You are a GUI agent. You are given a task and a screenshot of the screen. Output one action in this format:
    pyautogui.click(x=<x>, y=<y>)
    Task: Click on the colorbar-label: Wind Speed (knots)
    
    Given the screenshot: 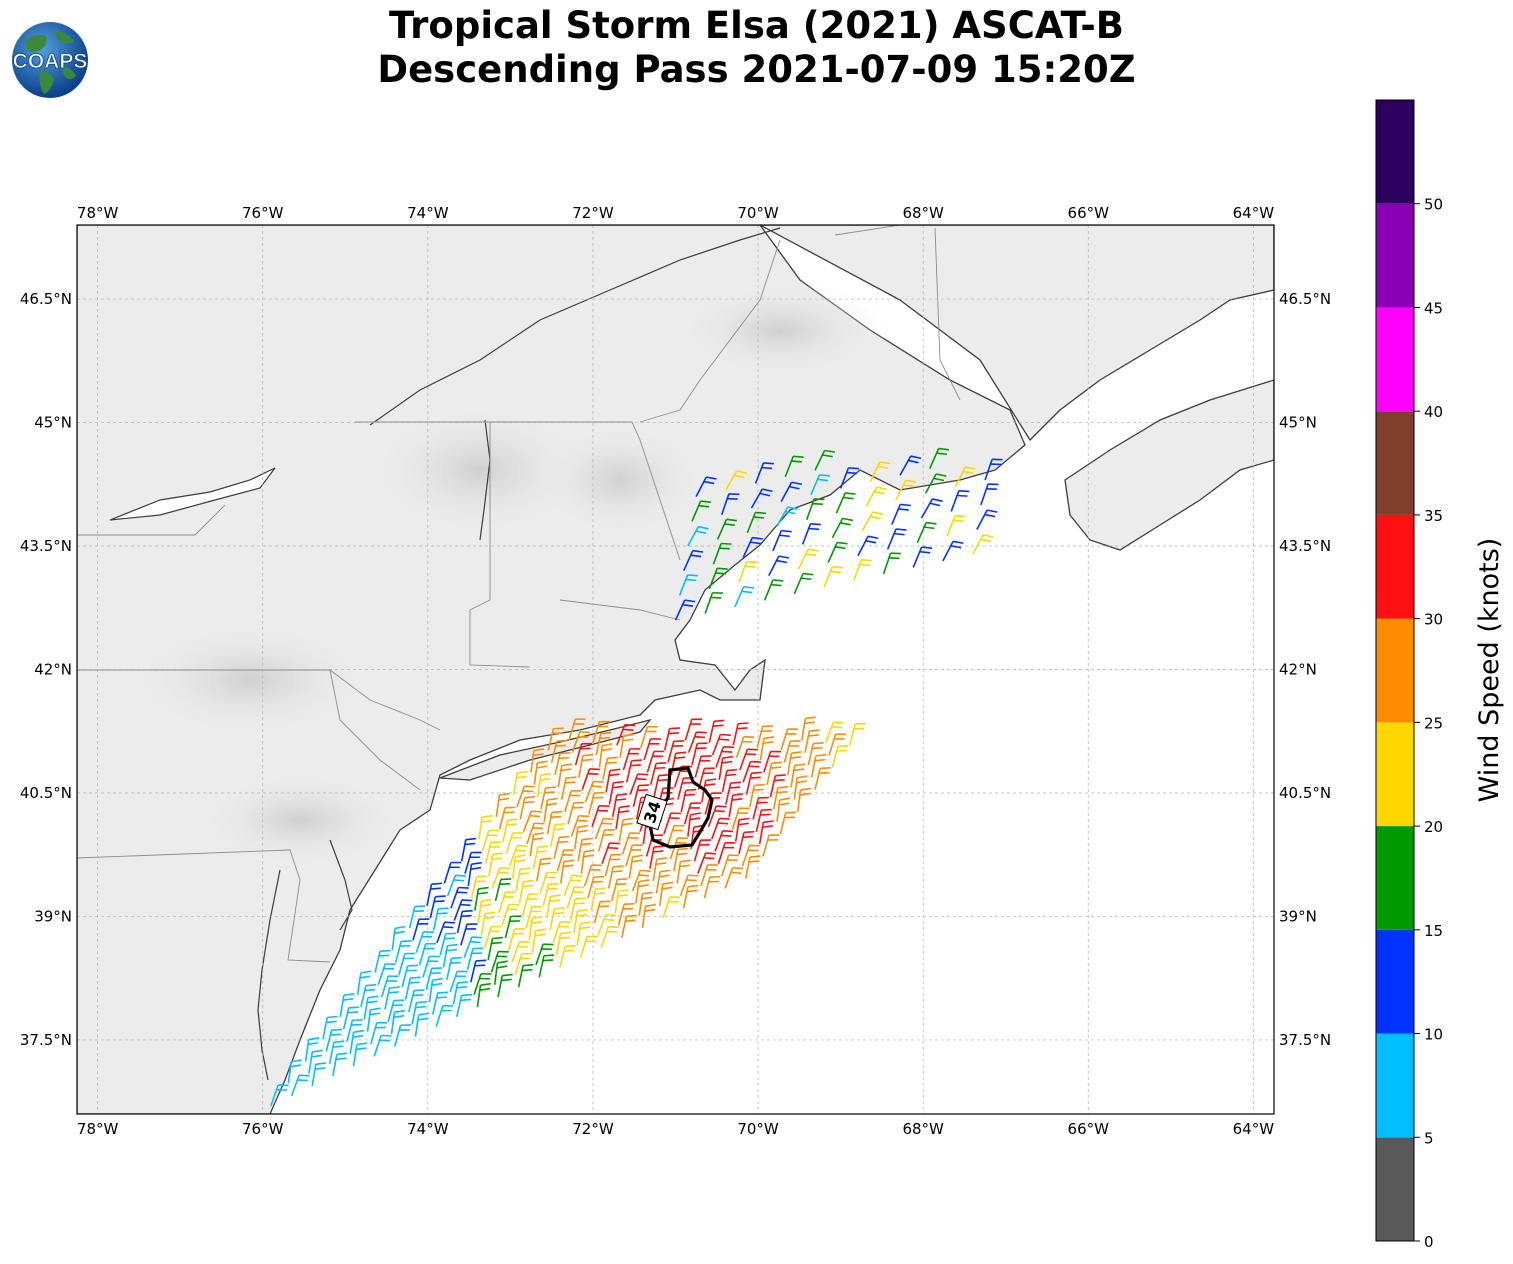 What is the action you would take?
    pyautogui.click(x=1489, y=670)
    